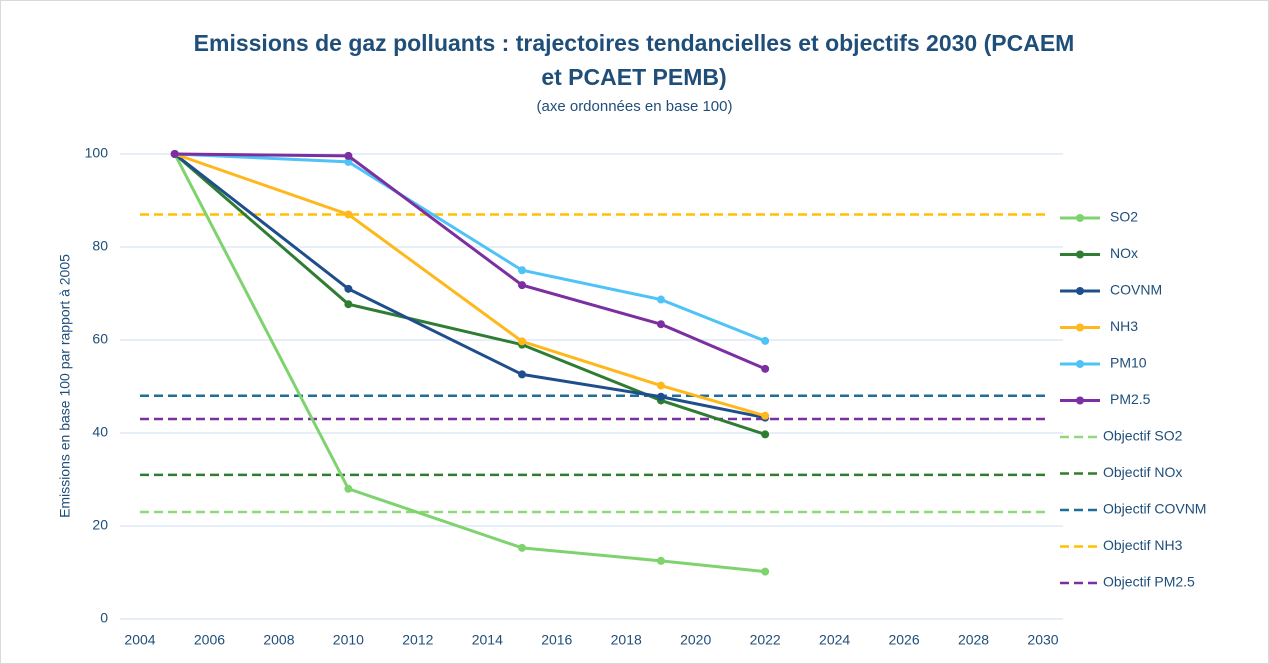 The width and height of the screenshot is (1269, 664). What do you see at coordinates (348, 640) in the screenshot?
I see `x-tick-label: 2010` at bounding box center [348, 640].